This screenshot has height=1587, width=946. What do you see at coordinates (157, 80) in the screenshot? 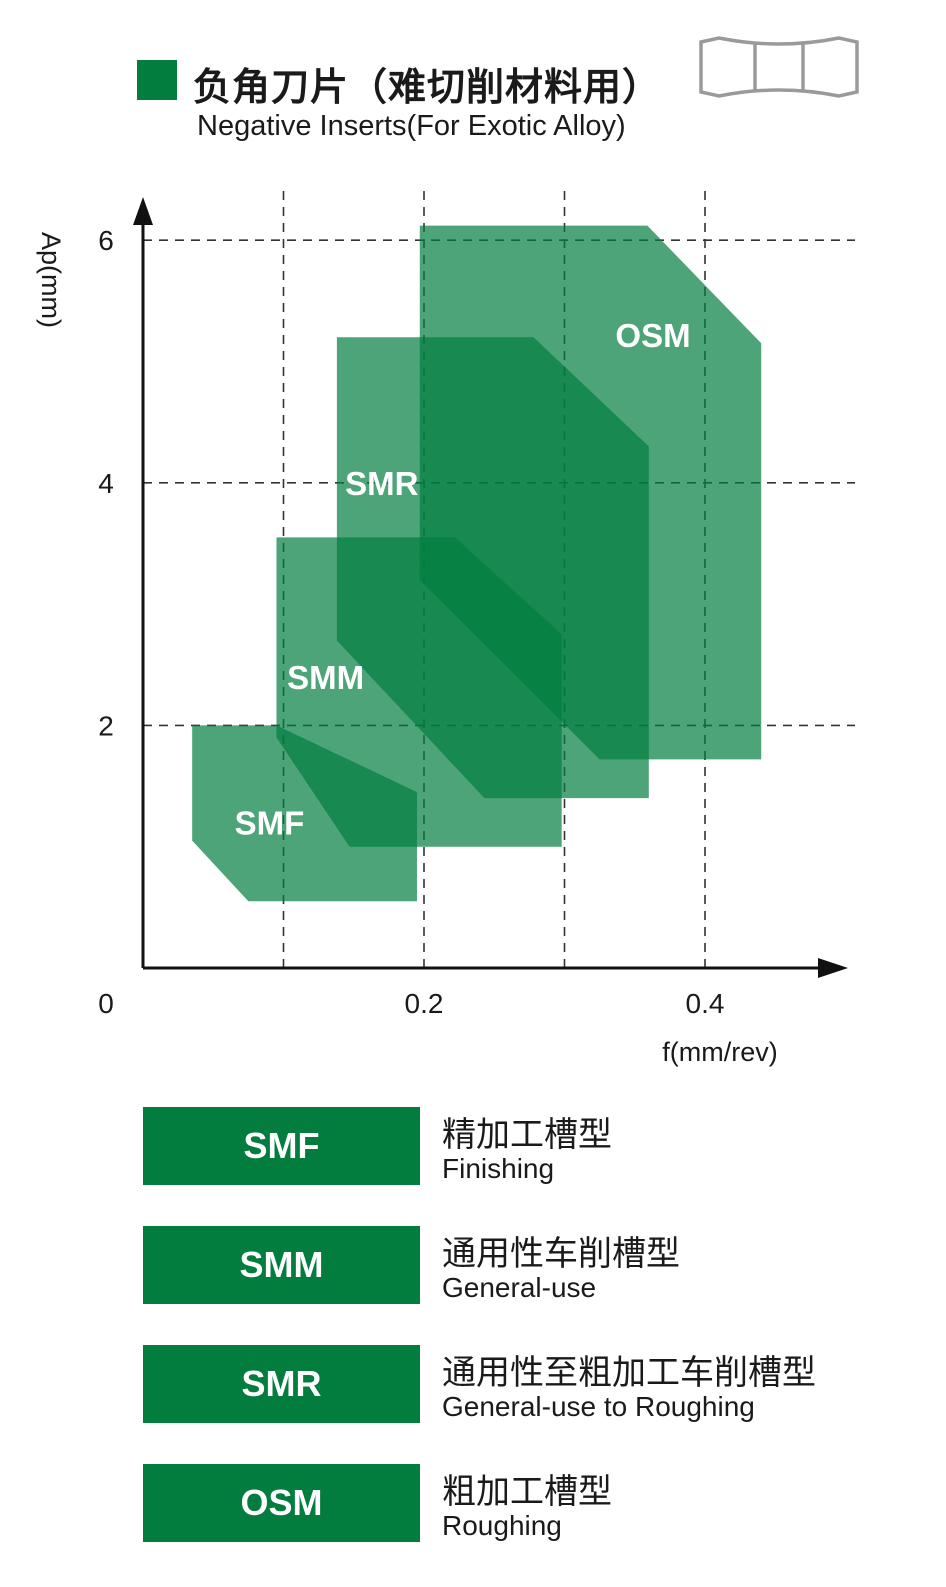
I see `title-marker-square` at bounding box center [157, 80].